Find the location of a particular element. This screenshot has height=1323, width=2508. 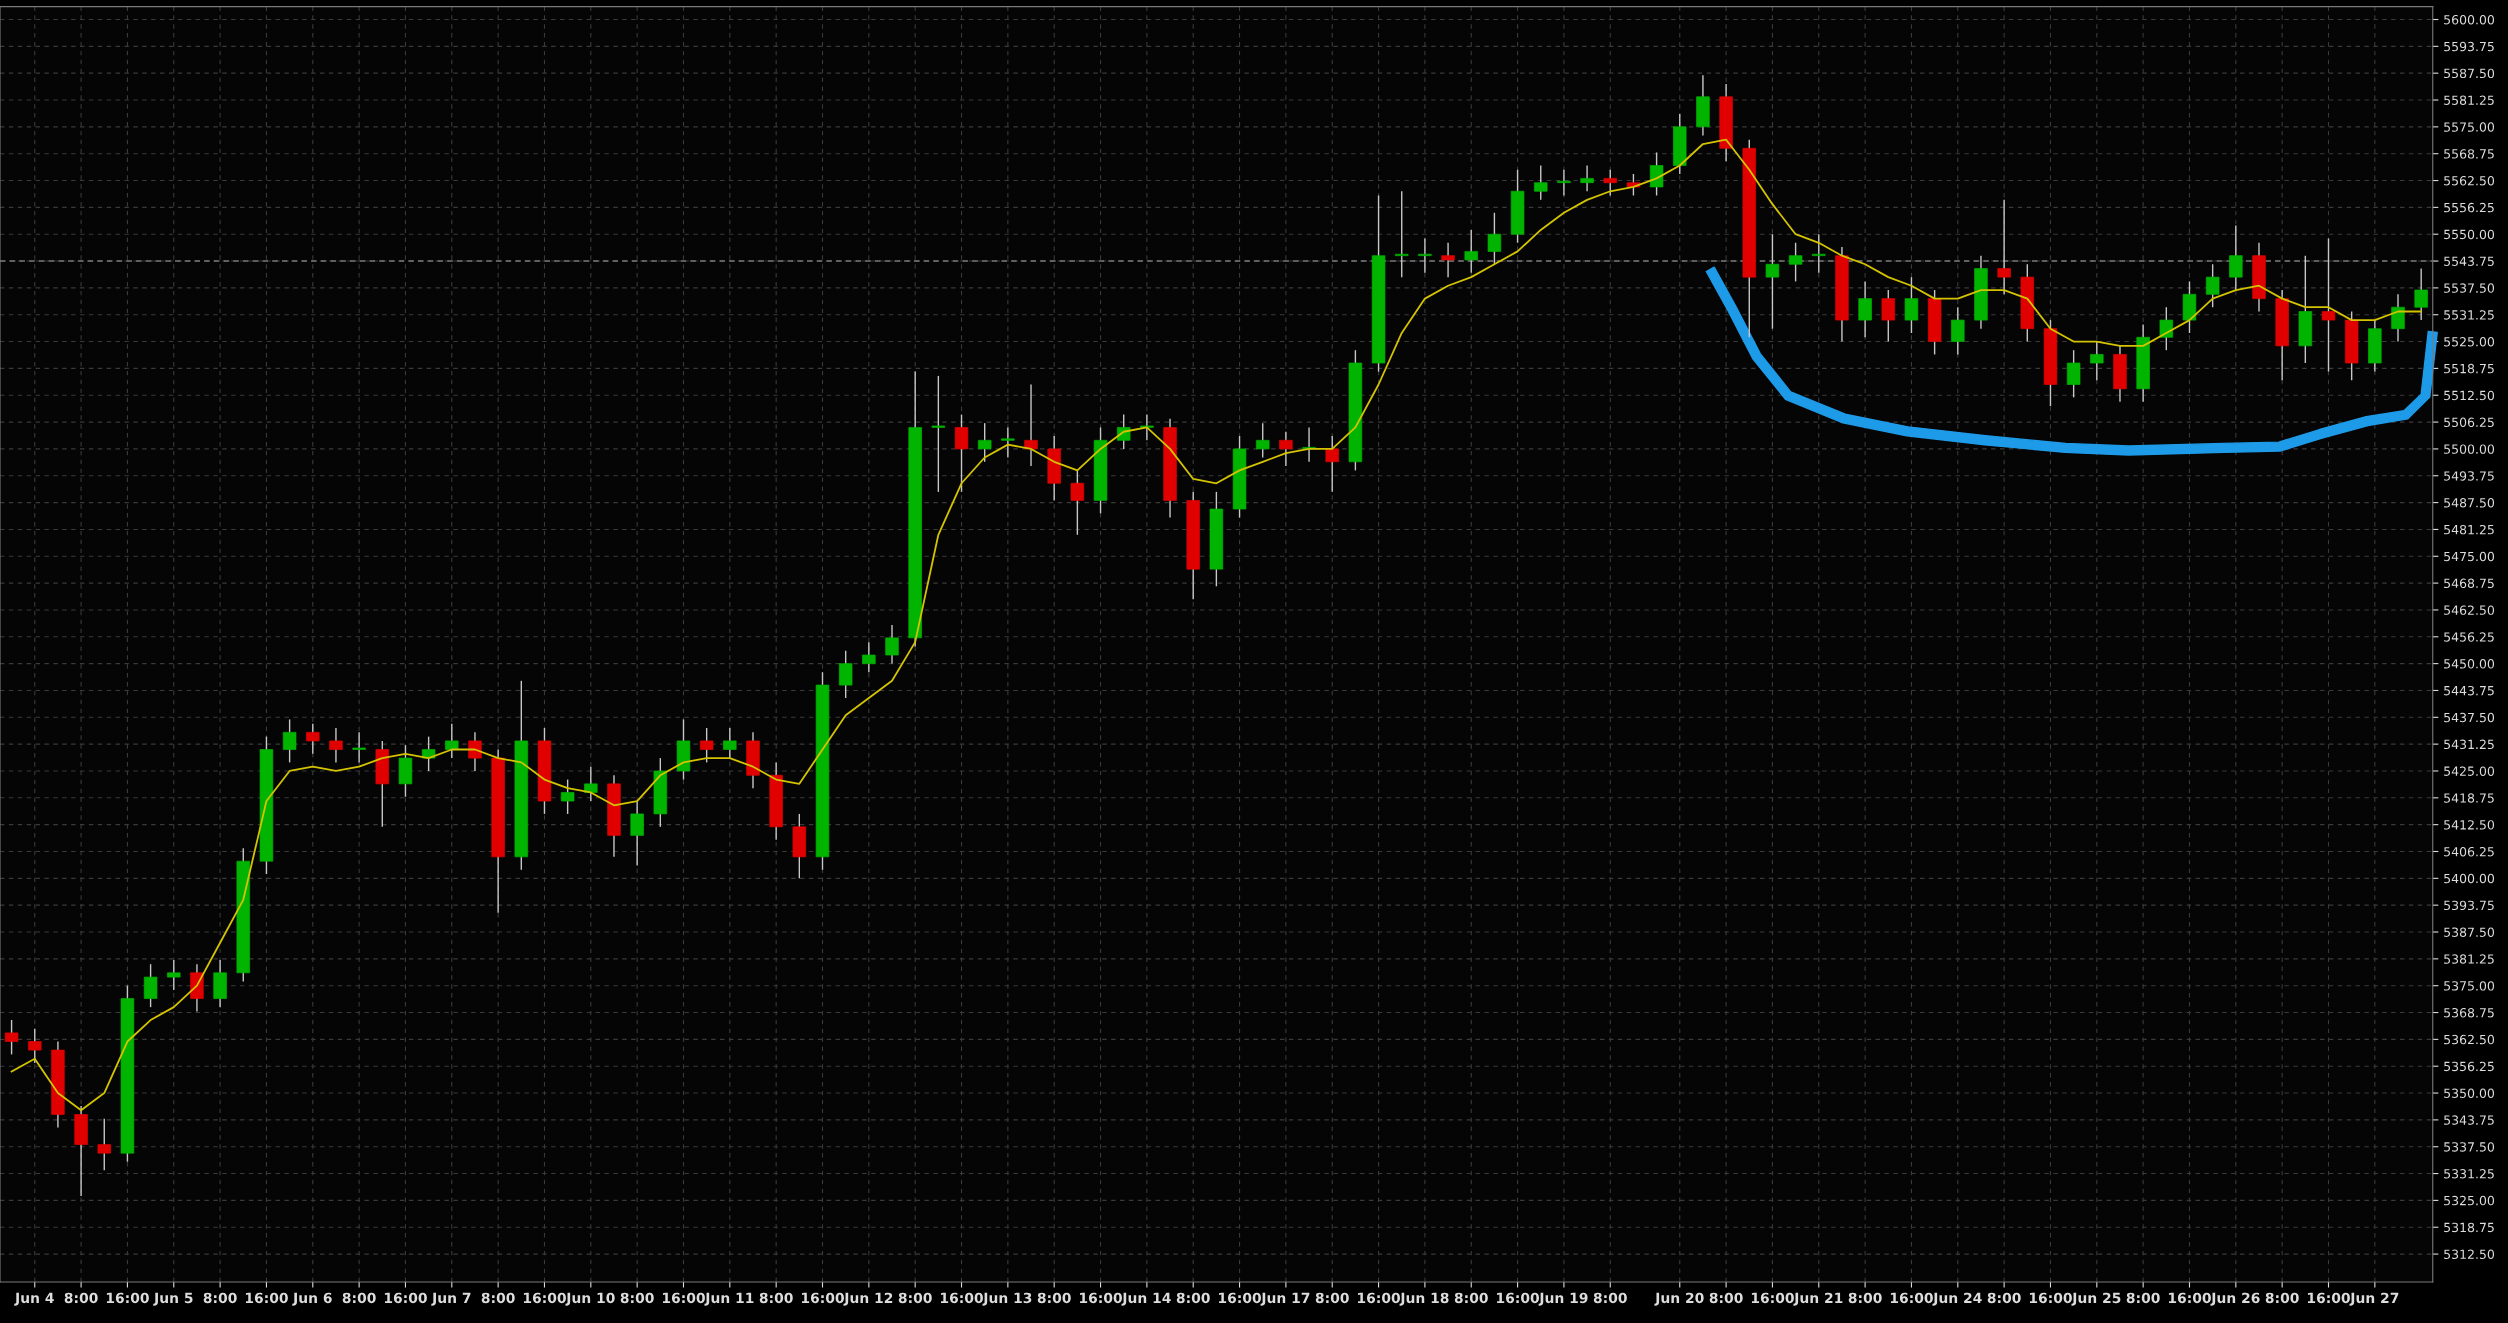

y-tick-label: 5581.25 is located at coordinates (2469, 100).